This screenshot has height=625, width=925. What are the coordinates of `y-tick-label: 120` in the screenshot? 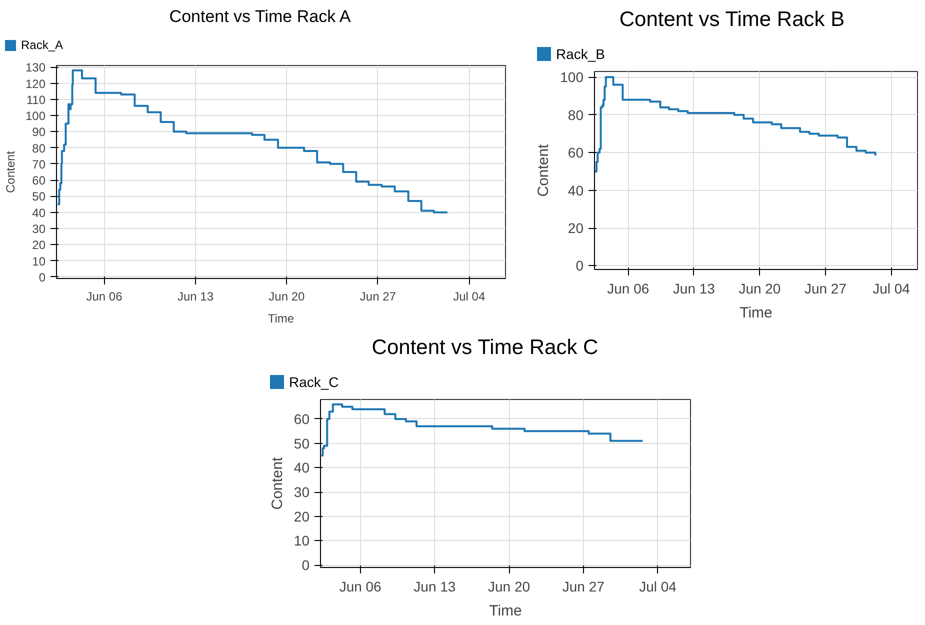 It's located at (35, 83).